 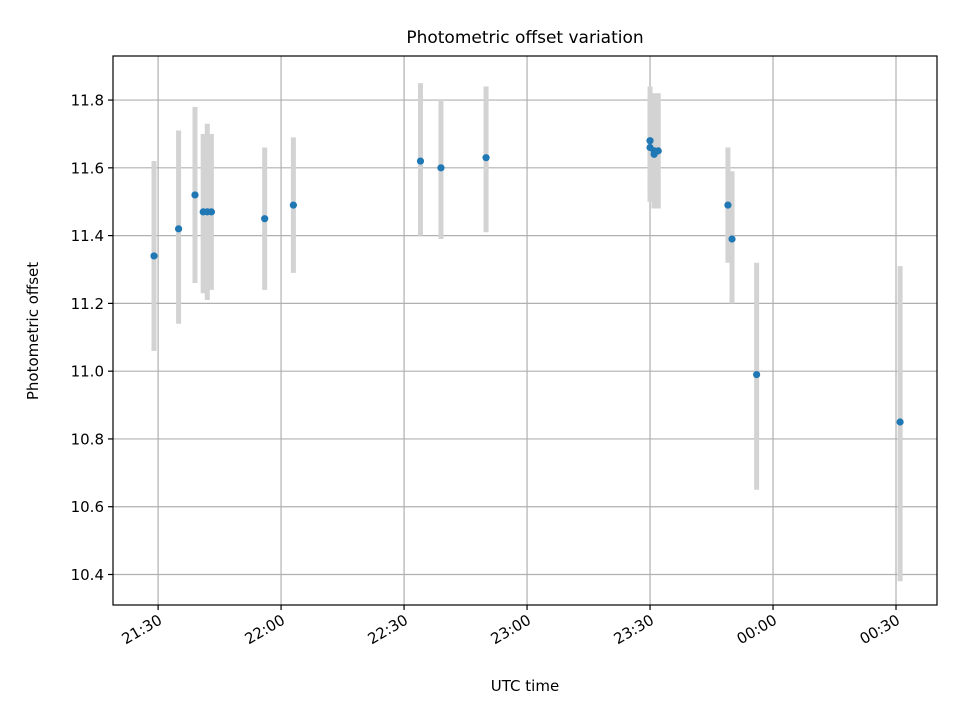 I want to click on y-tick-label: 11.2, so click(x=87, y=304).